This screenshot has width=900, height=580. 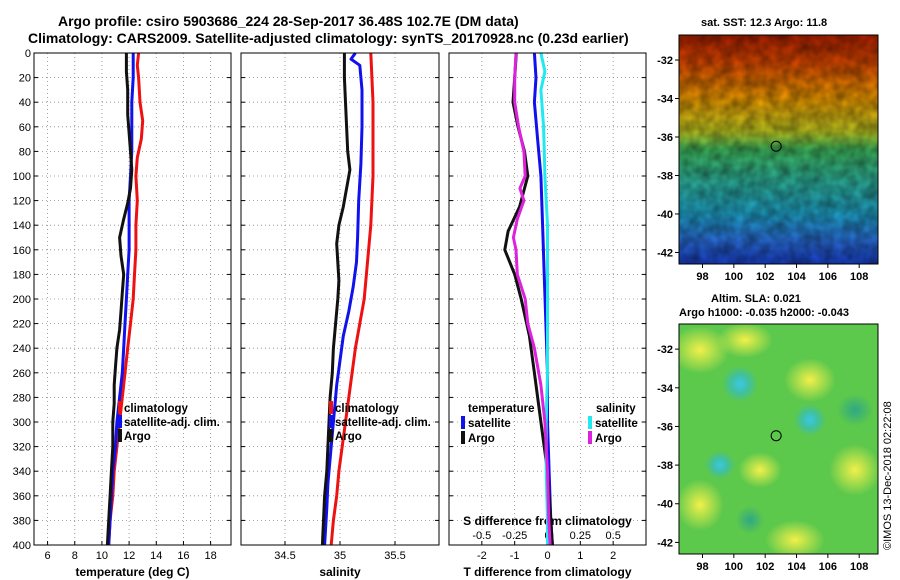 What do you see at coordinates (463, 437) in the screenshot?
I see `legend-swatch-t-argo` at bounding box center [463, 437].